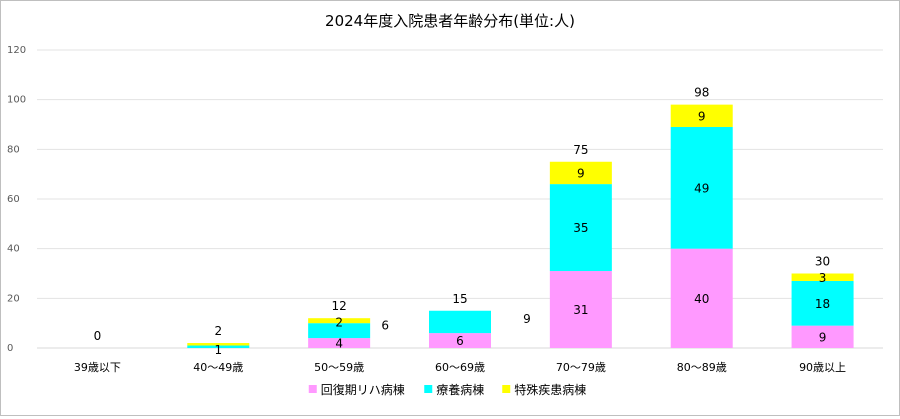 Image resolution: width=900 pixels, height=419 pixels. I want to click on total-label: 30, so click(822, 262).